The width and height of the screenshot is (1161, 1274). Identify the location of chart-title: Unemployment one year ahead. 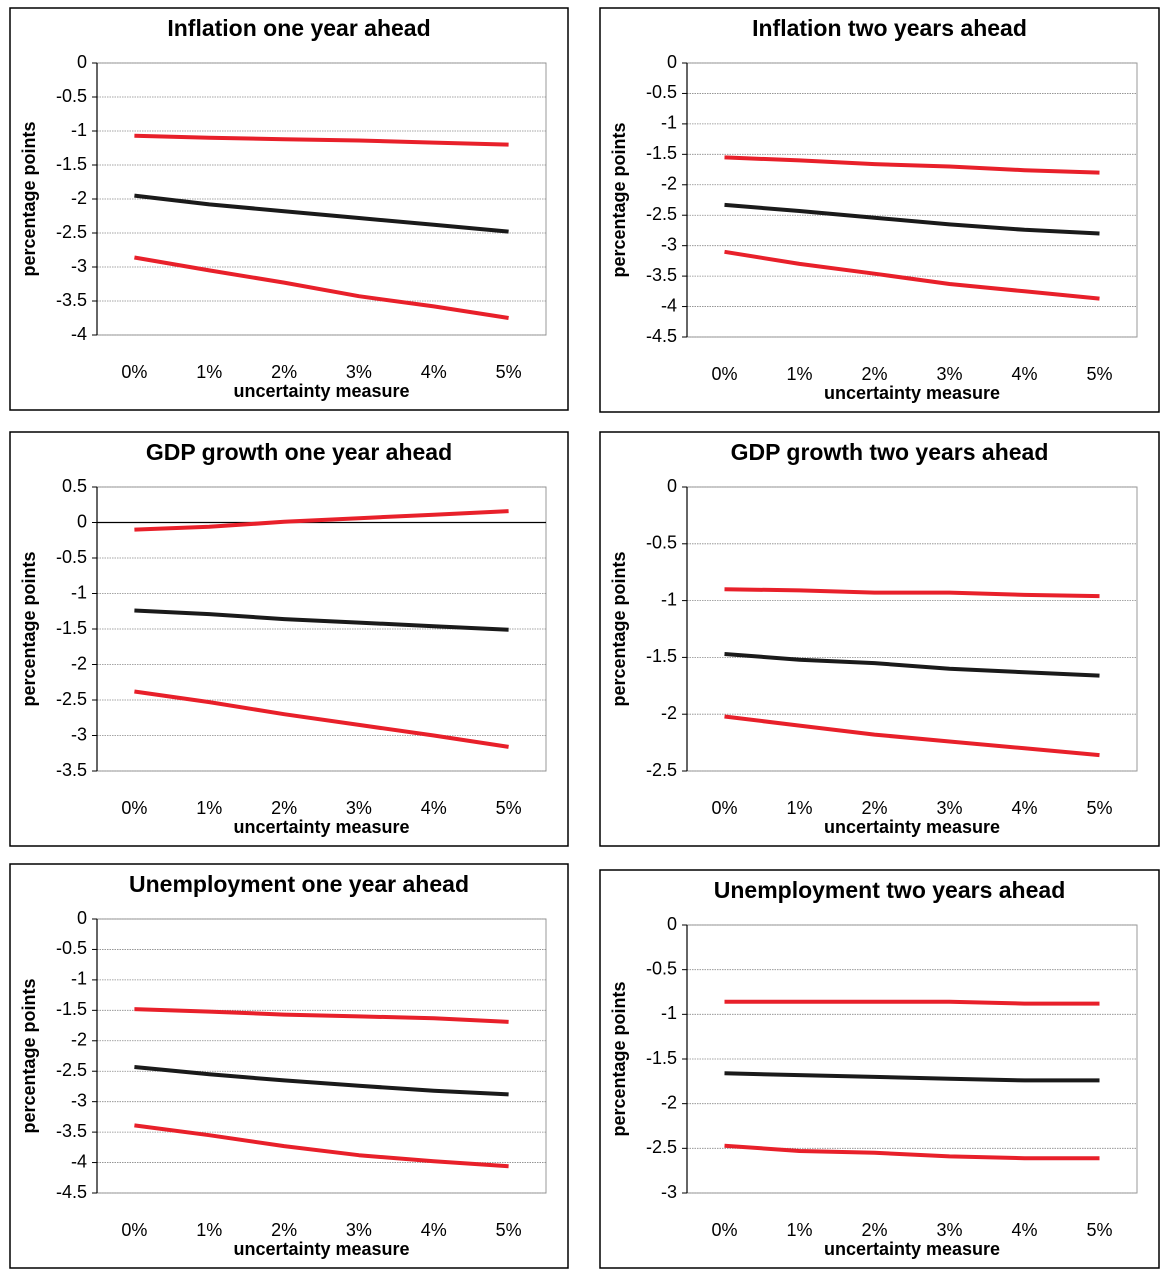
(299, 884).